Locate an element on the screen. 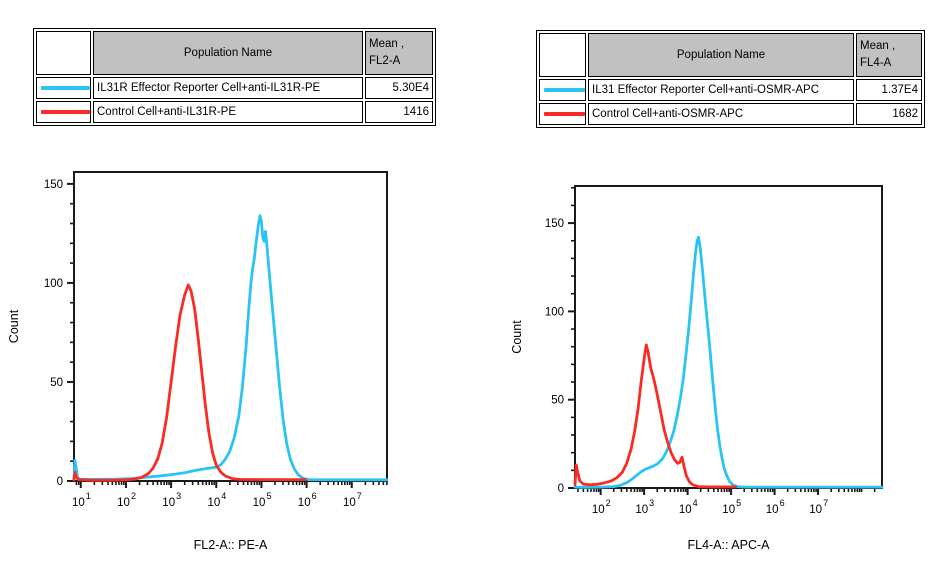 The image size is (936, 579). x-axis-title: FL2-A:: PE-A is located at coordinates (231, 545).